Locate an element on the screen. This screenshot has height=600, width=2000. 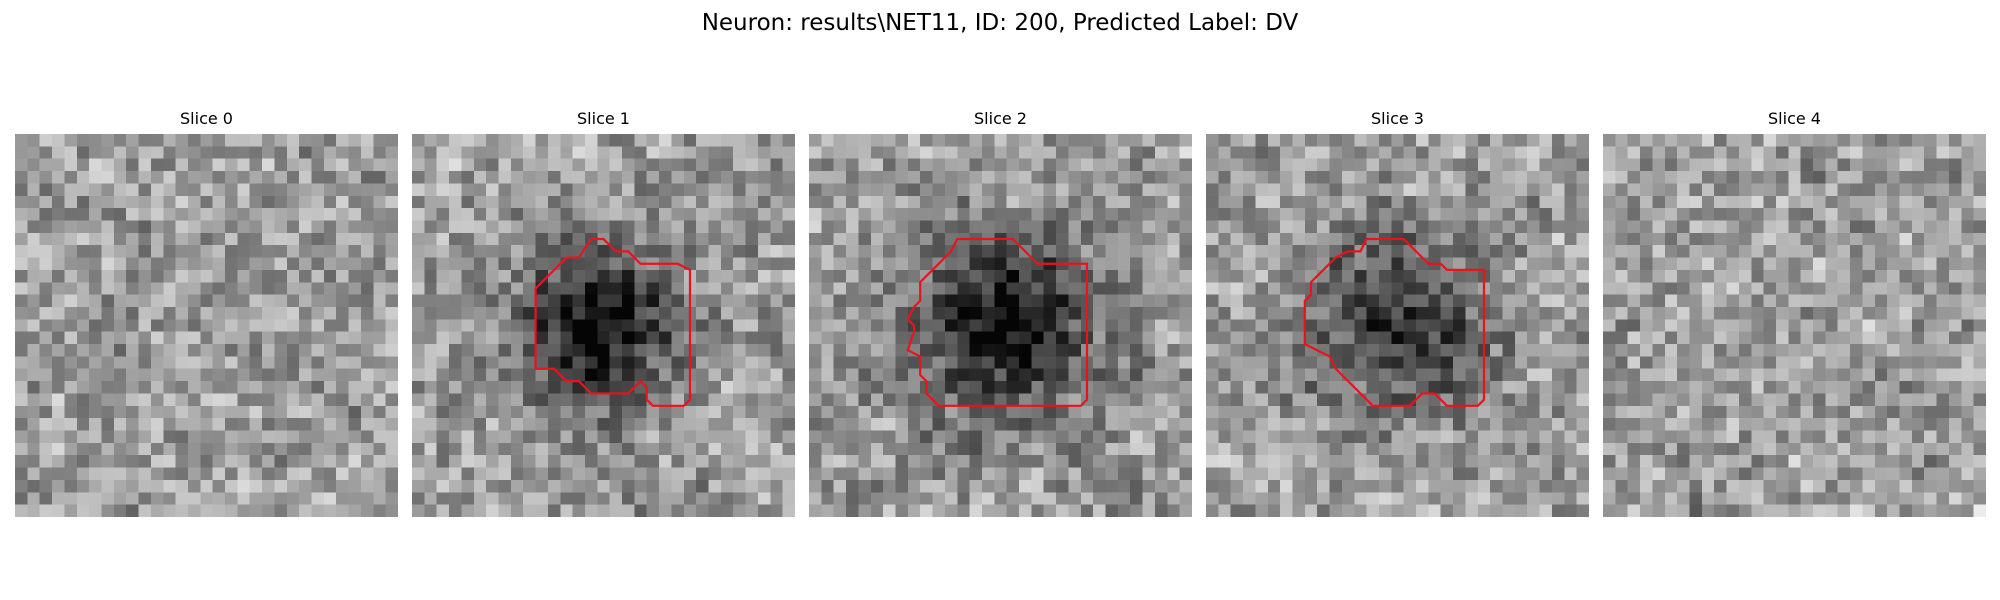
slice-panel-4: Slice 4 is located at coordinates (1794, 313).